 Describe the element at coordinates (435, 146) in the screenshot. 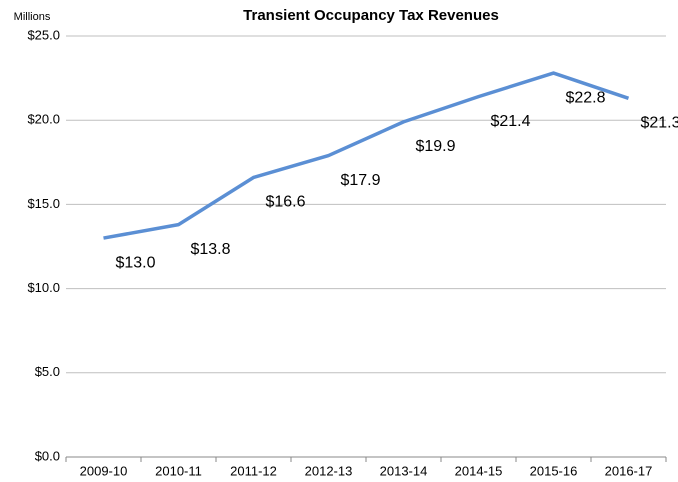

I see `data-label: $19.9` at that location.